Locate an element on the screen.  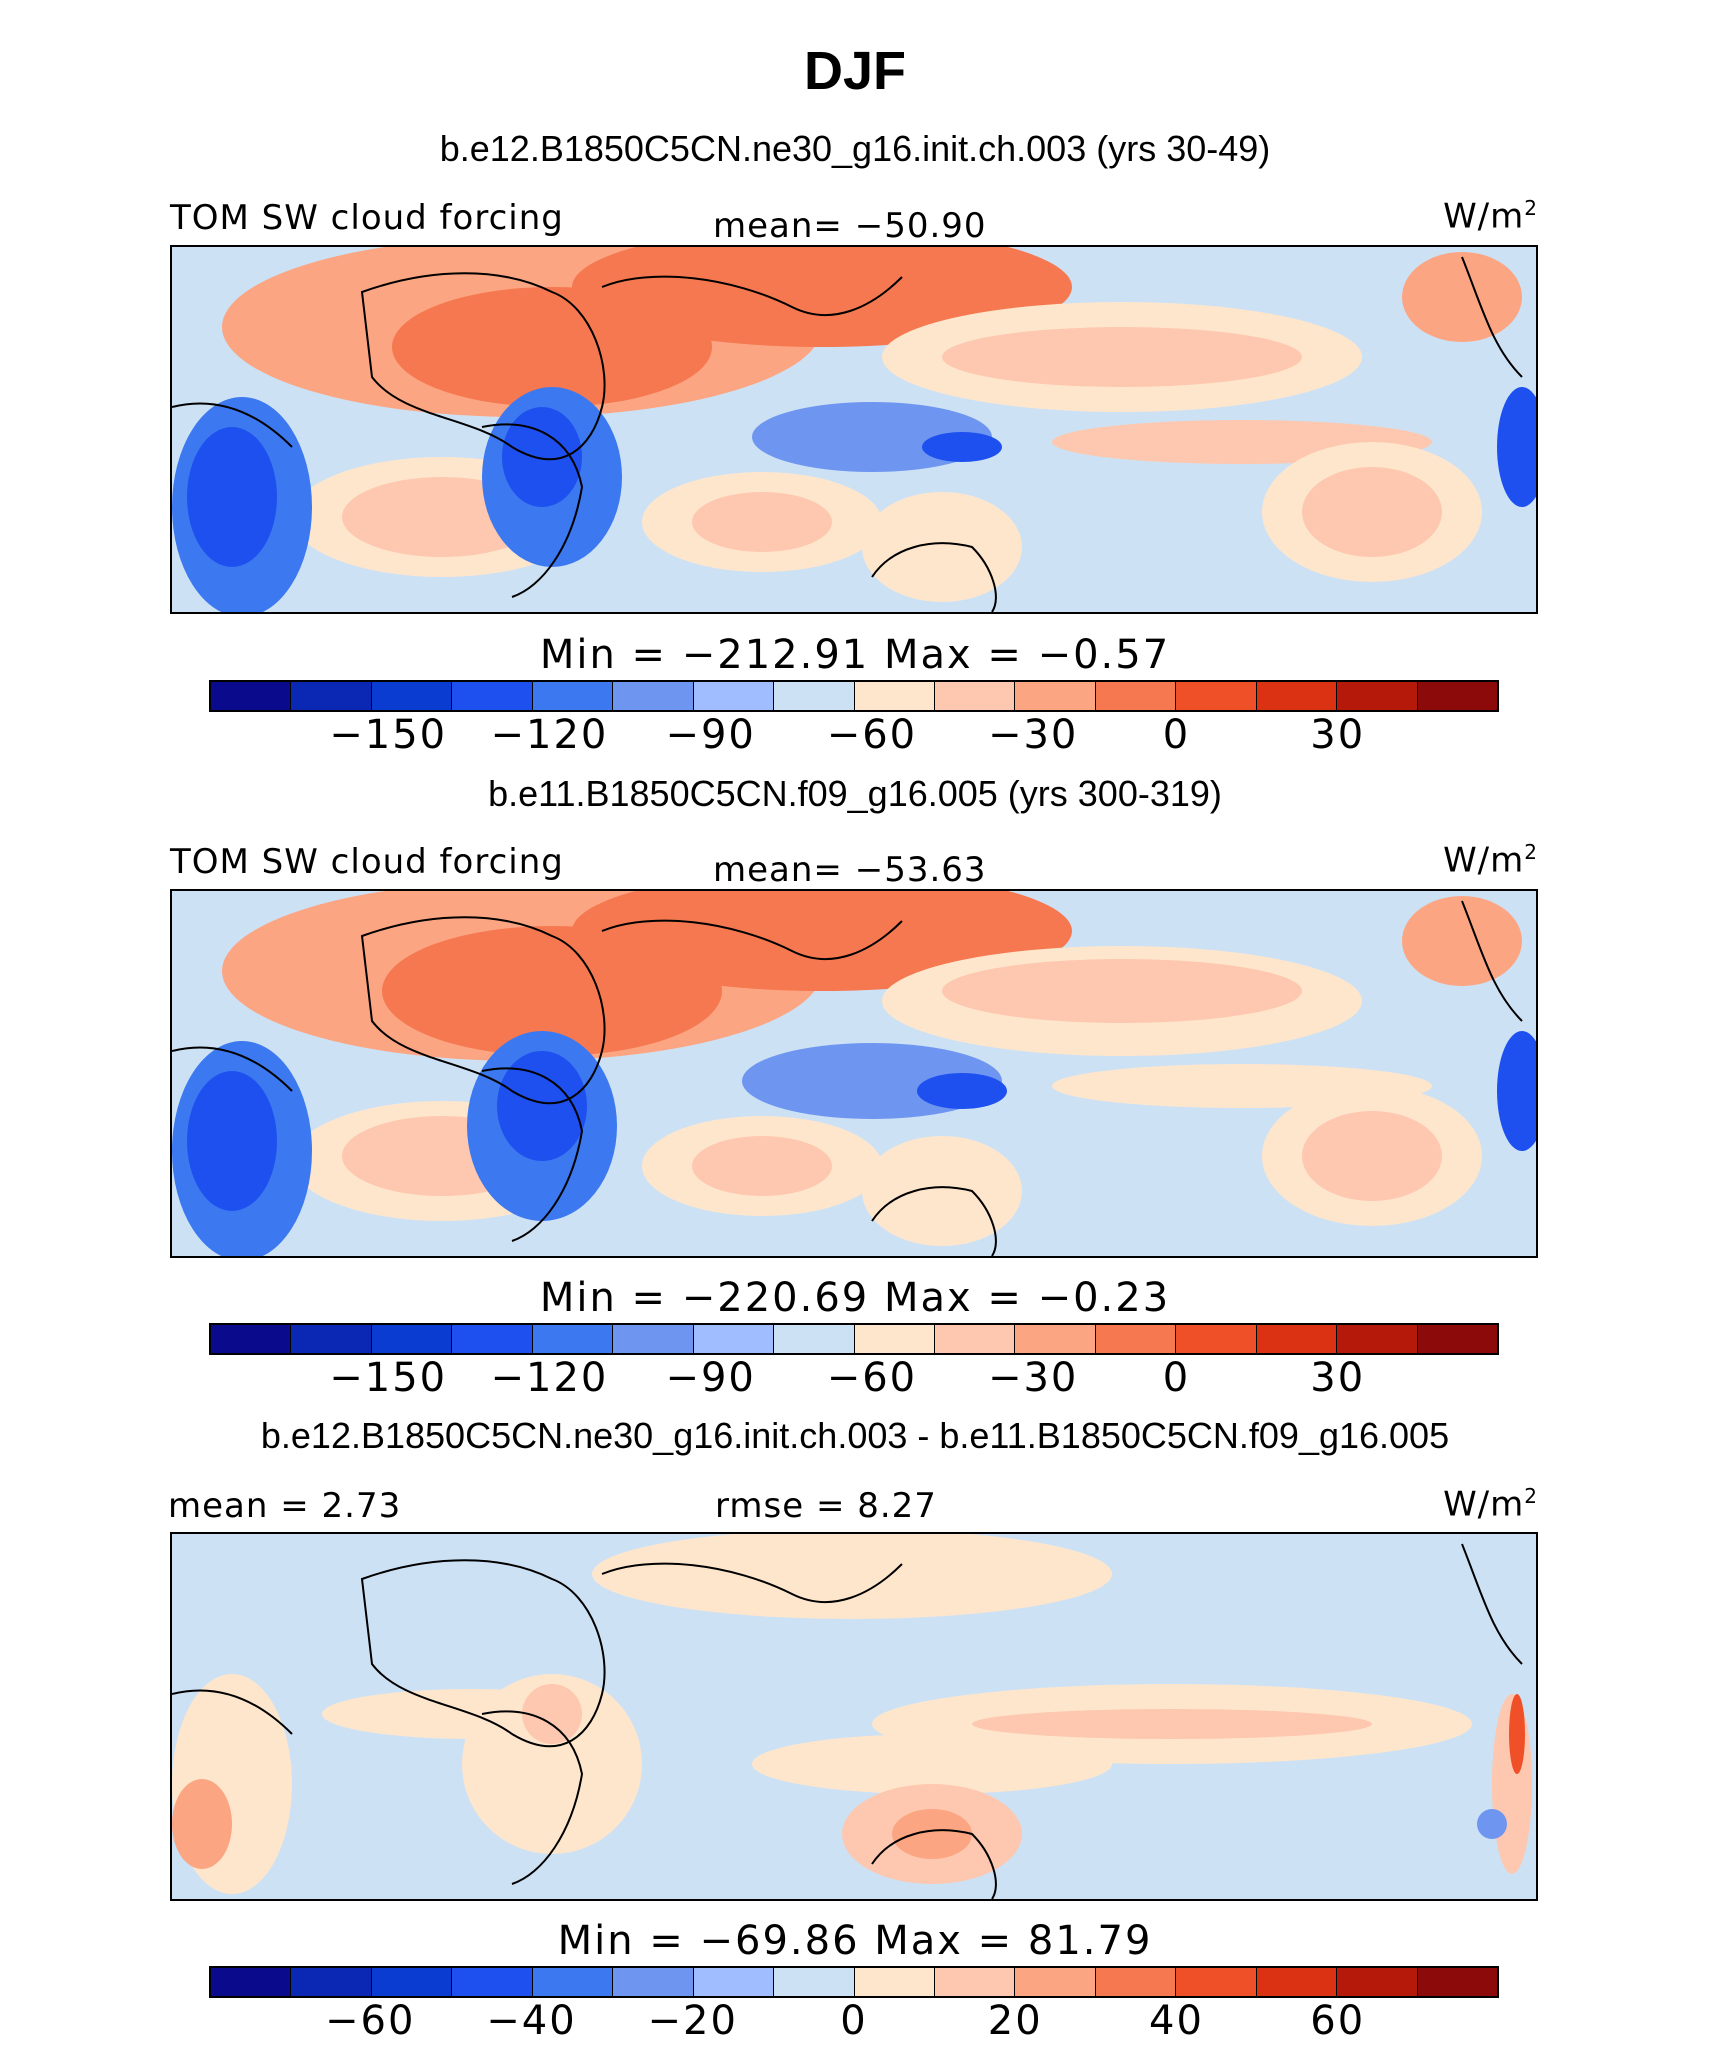
variable-label-1: TOM SW cloud forcing is located at coordinates (367, 218).